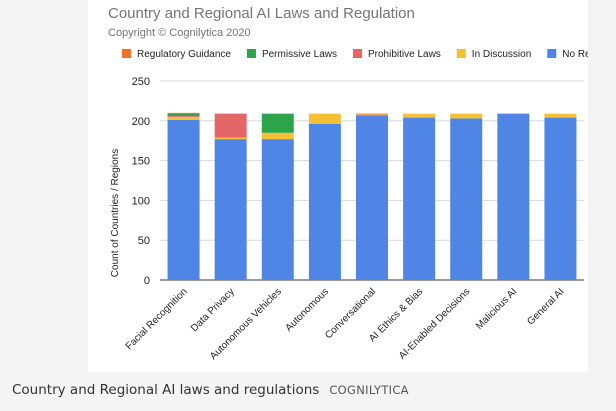 The height and width of the screenshot is (411, 616). I want to click on bar-autonomous-no-regulation, so click(324, 201).